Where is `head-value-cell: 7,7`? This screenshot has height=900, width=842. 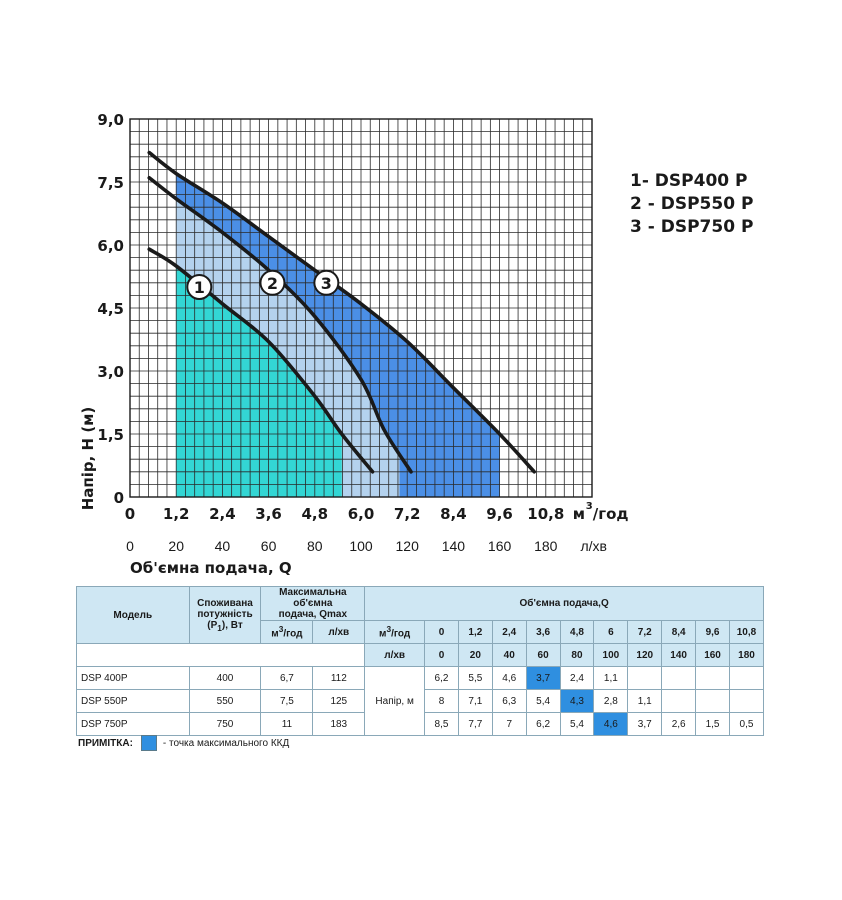 head-value-cell: 7,7 is located at coordinates (475, 724).